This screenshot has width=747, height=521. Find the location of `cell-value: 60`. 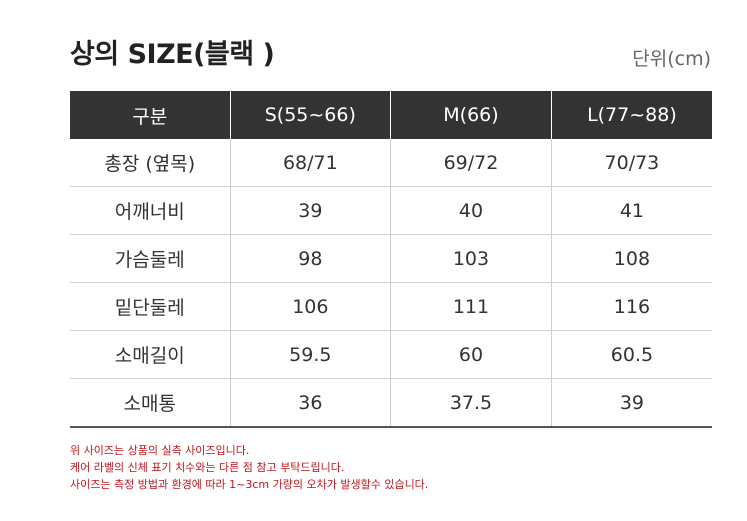

cell-value: 60 is located at coordinates (471, 354).